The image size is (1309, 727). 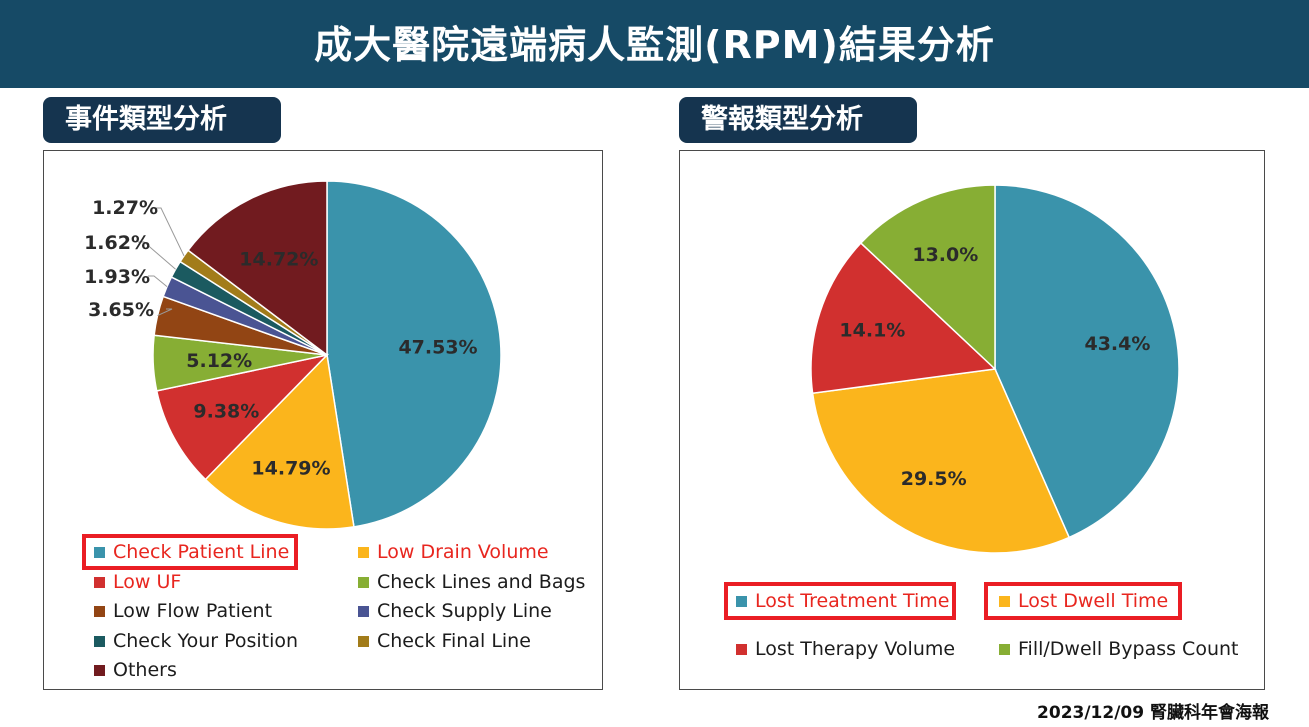 What do you see at coordinates (945, 255) in the screenshot?
I see `data-label-fill-dwell-bypass-count: 13.0%` at bounding box center [945, 255].